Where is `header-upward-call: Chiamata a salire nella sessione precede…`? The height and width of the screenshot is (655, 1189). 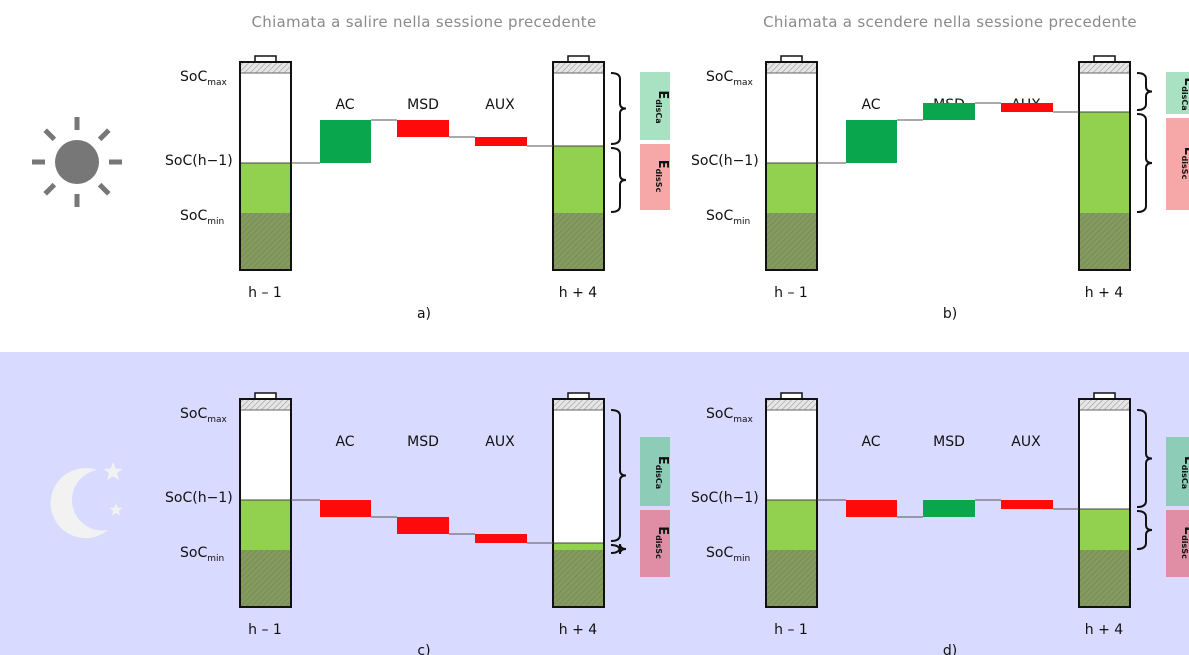
header-upward-call: Chiamata a salire nella sessione precede… is located at coordinates (423, 22).